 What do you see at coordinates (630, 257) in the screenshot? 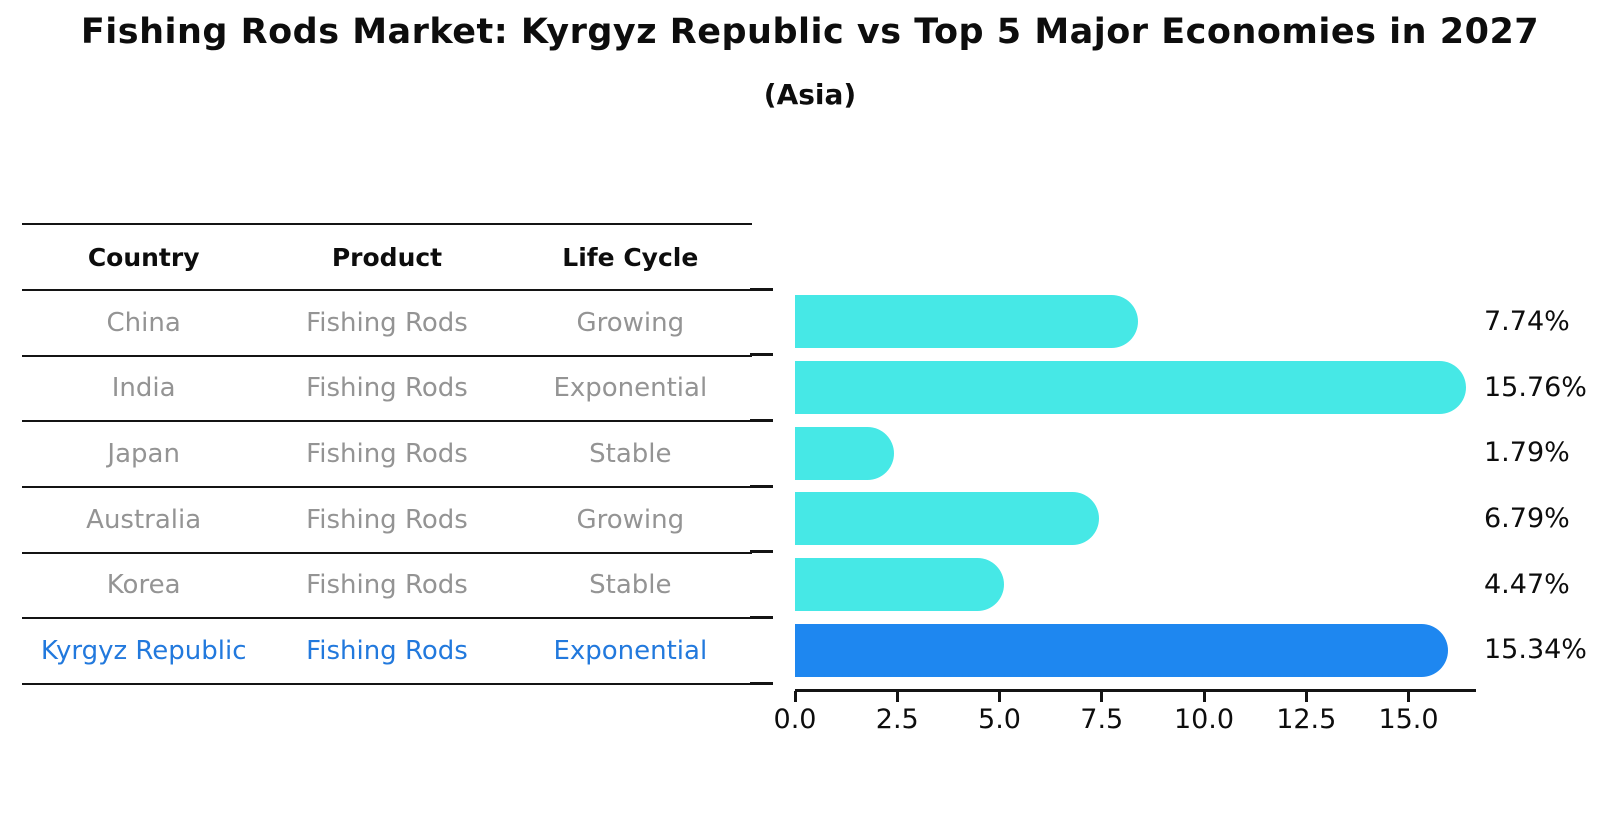
I see `column-header-life-cycle: Life Cycle` at bounding box center [630, 257].